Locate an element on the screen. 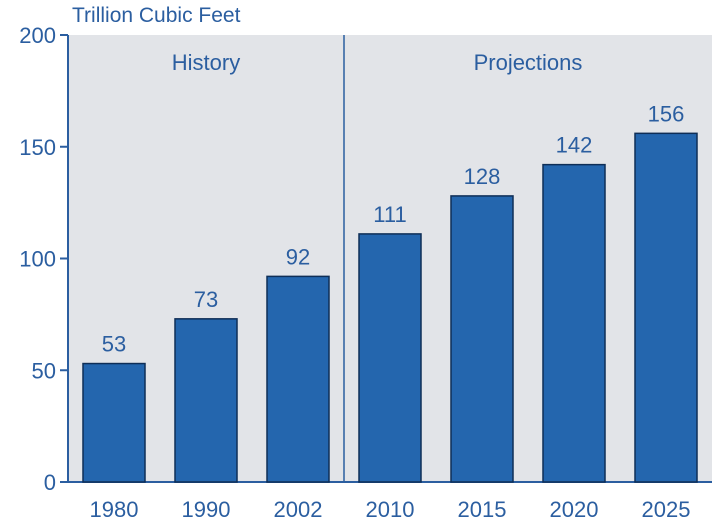 The height and width of the screenshot is (528, 715). x-tick-label: 2015 is located at coordinates (482, 509).